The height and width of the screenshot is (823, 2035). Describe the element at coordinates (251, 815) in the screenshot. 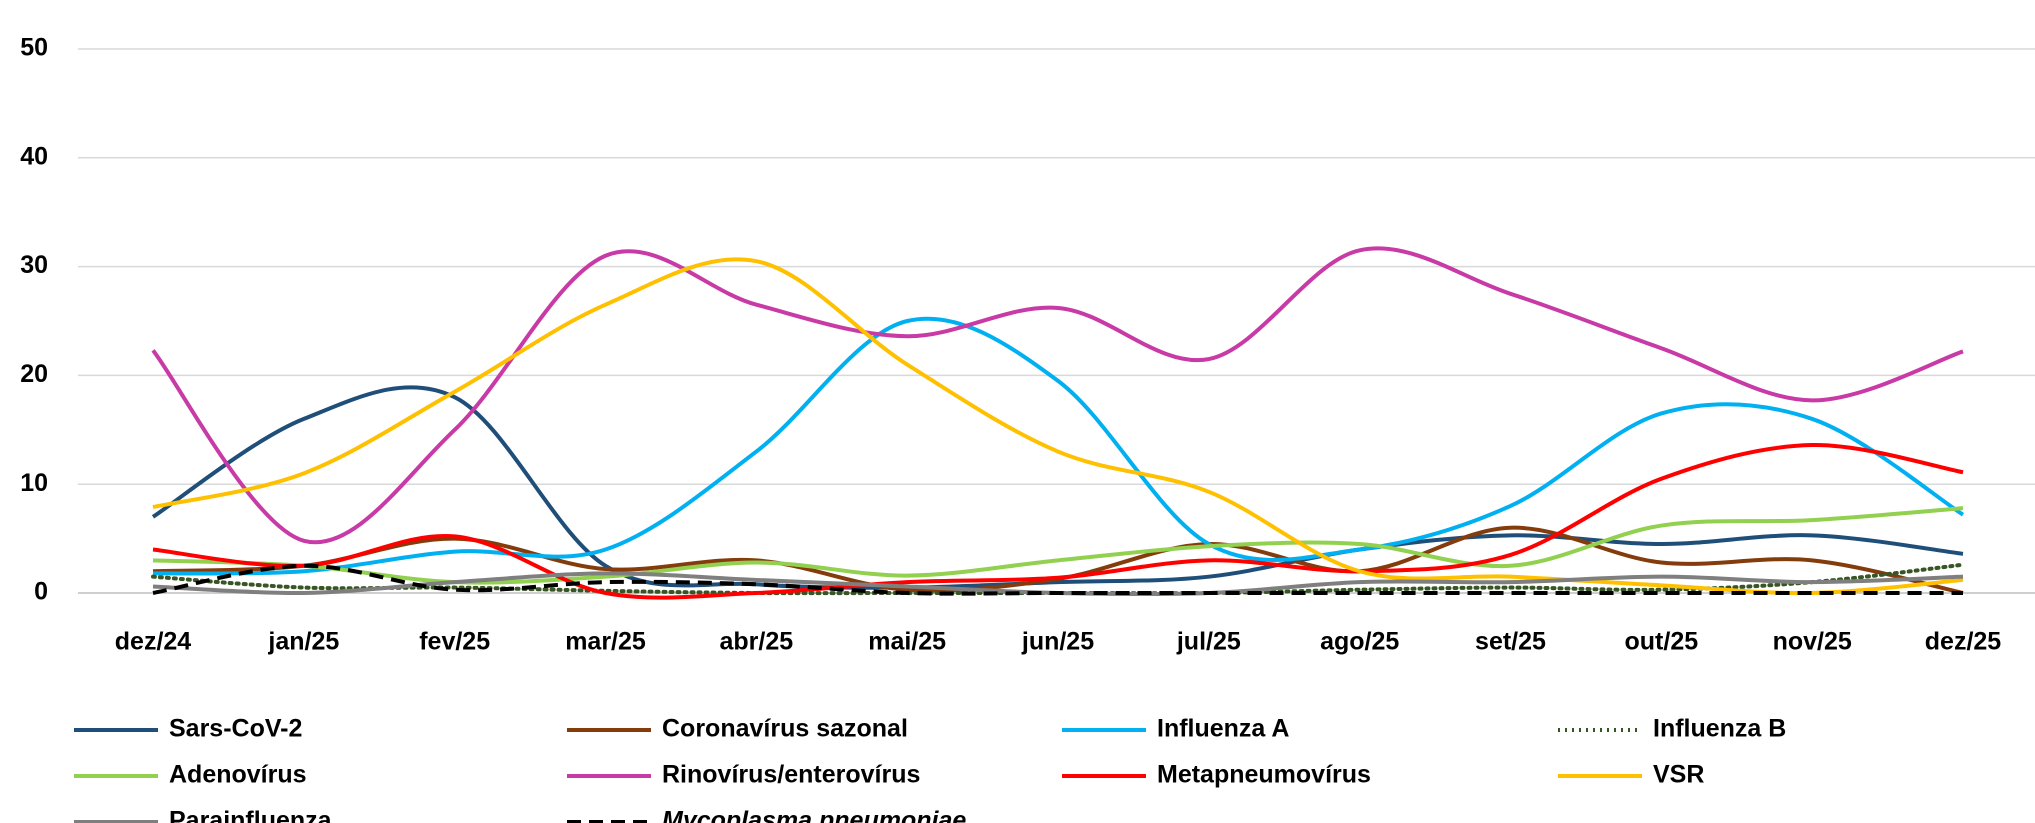

I see `legend-label: Parainfluenza` at that location.